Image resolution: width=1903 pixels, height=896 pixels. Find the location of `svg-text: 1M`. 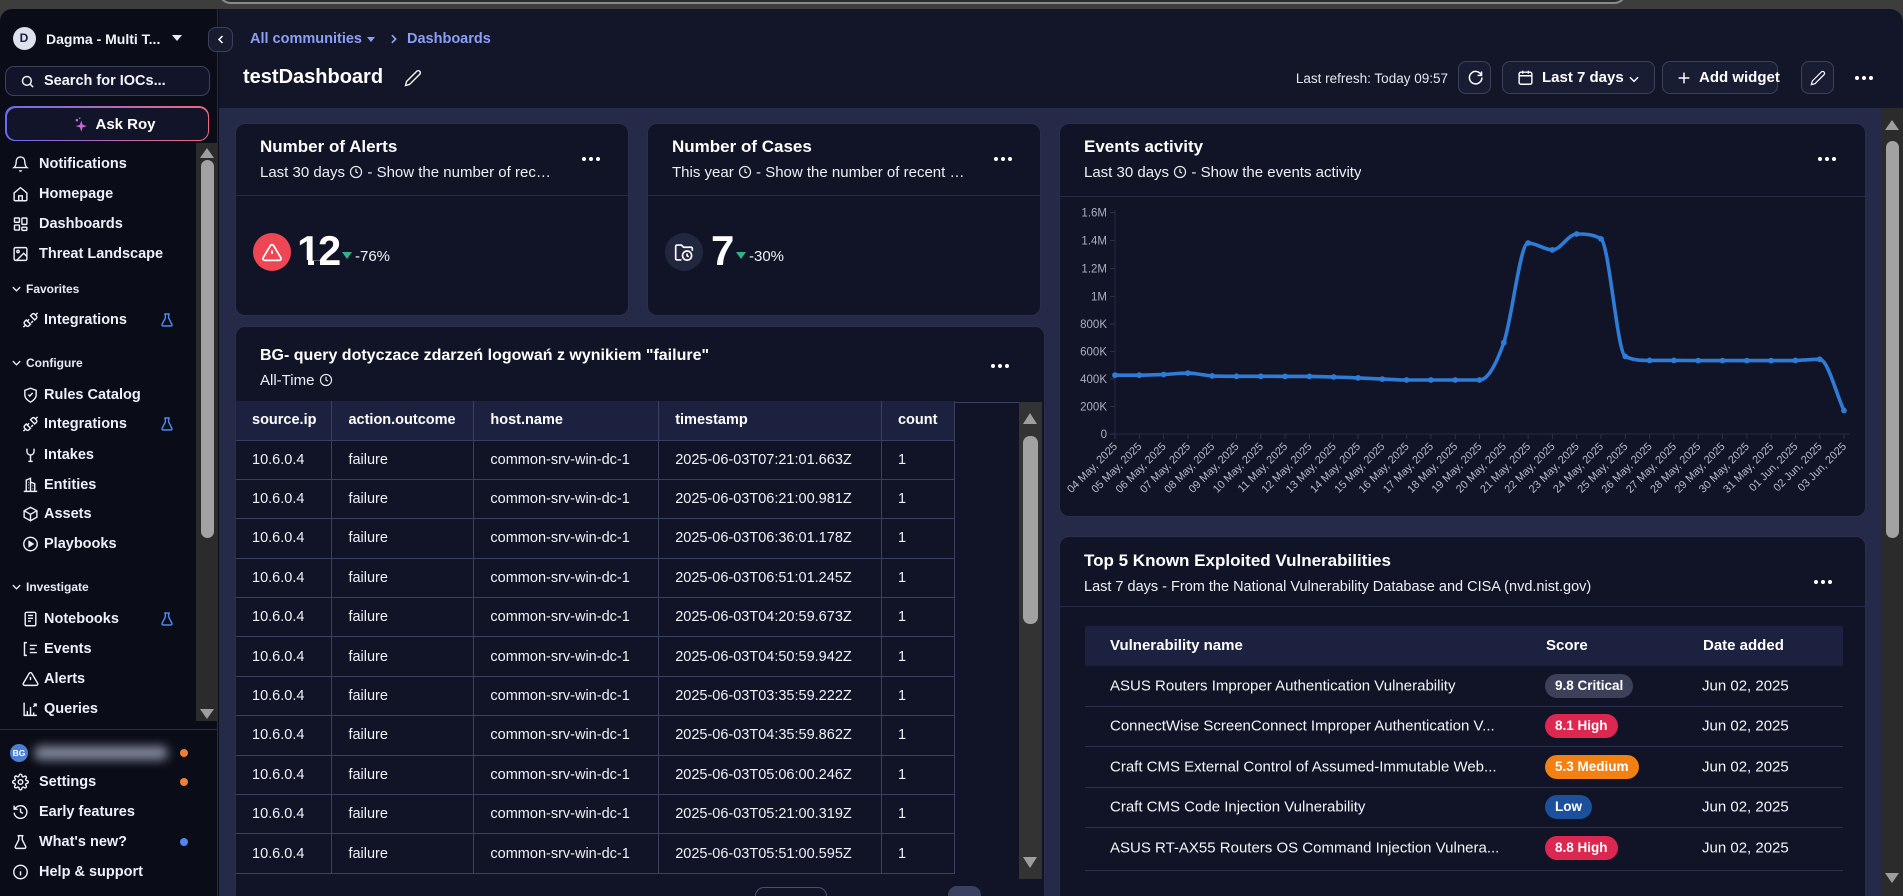

svg-text: 1M is located at coordinates (1099, 298).